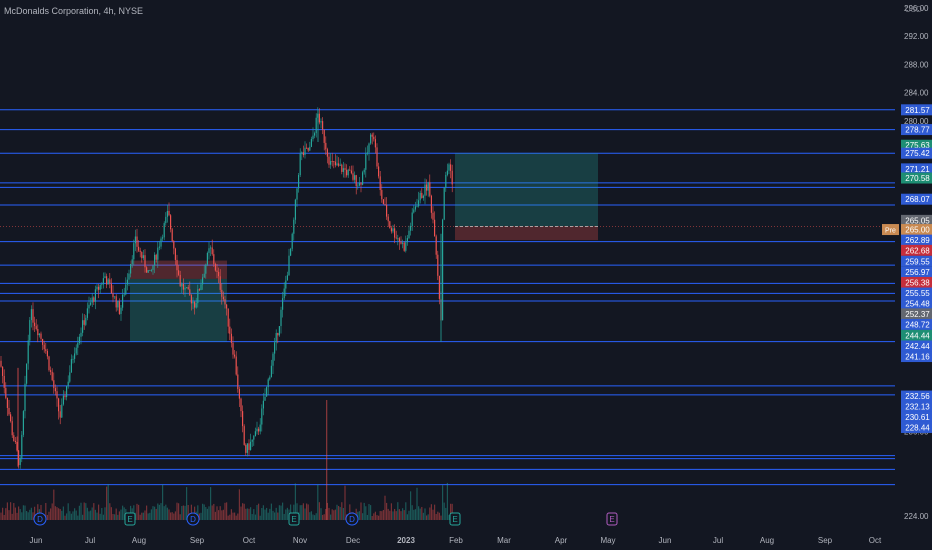  What do you see at coordinates (916, 230) in the screenshot?
I see `price-label: 265.00` at bounding box center [916, 230].